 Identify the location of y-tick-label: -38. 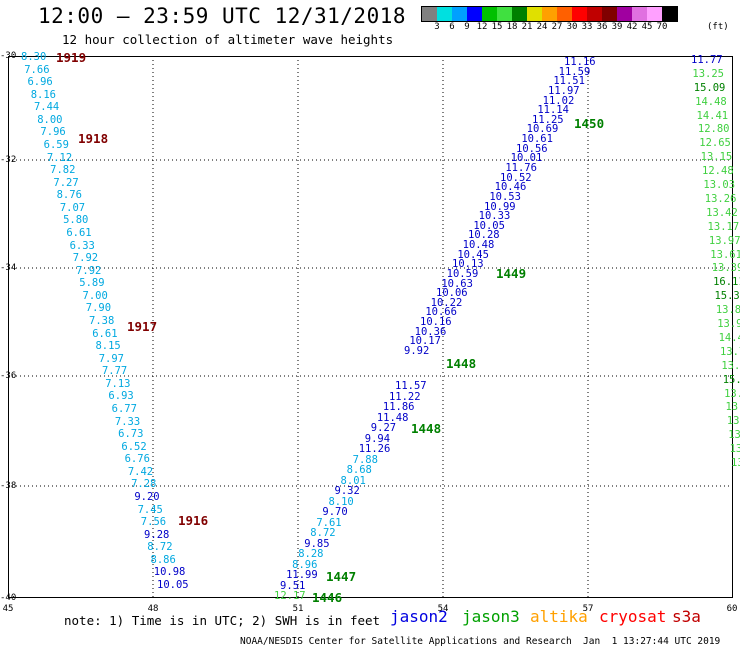
(8, 486).